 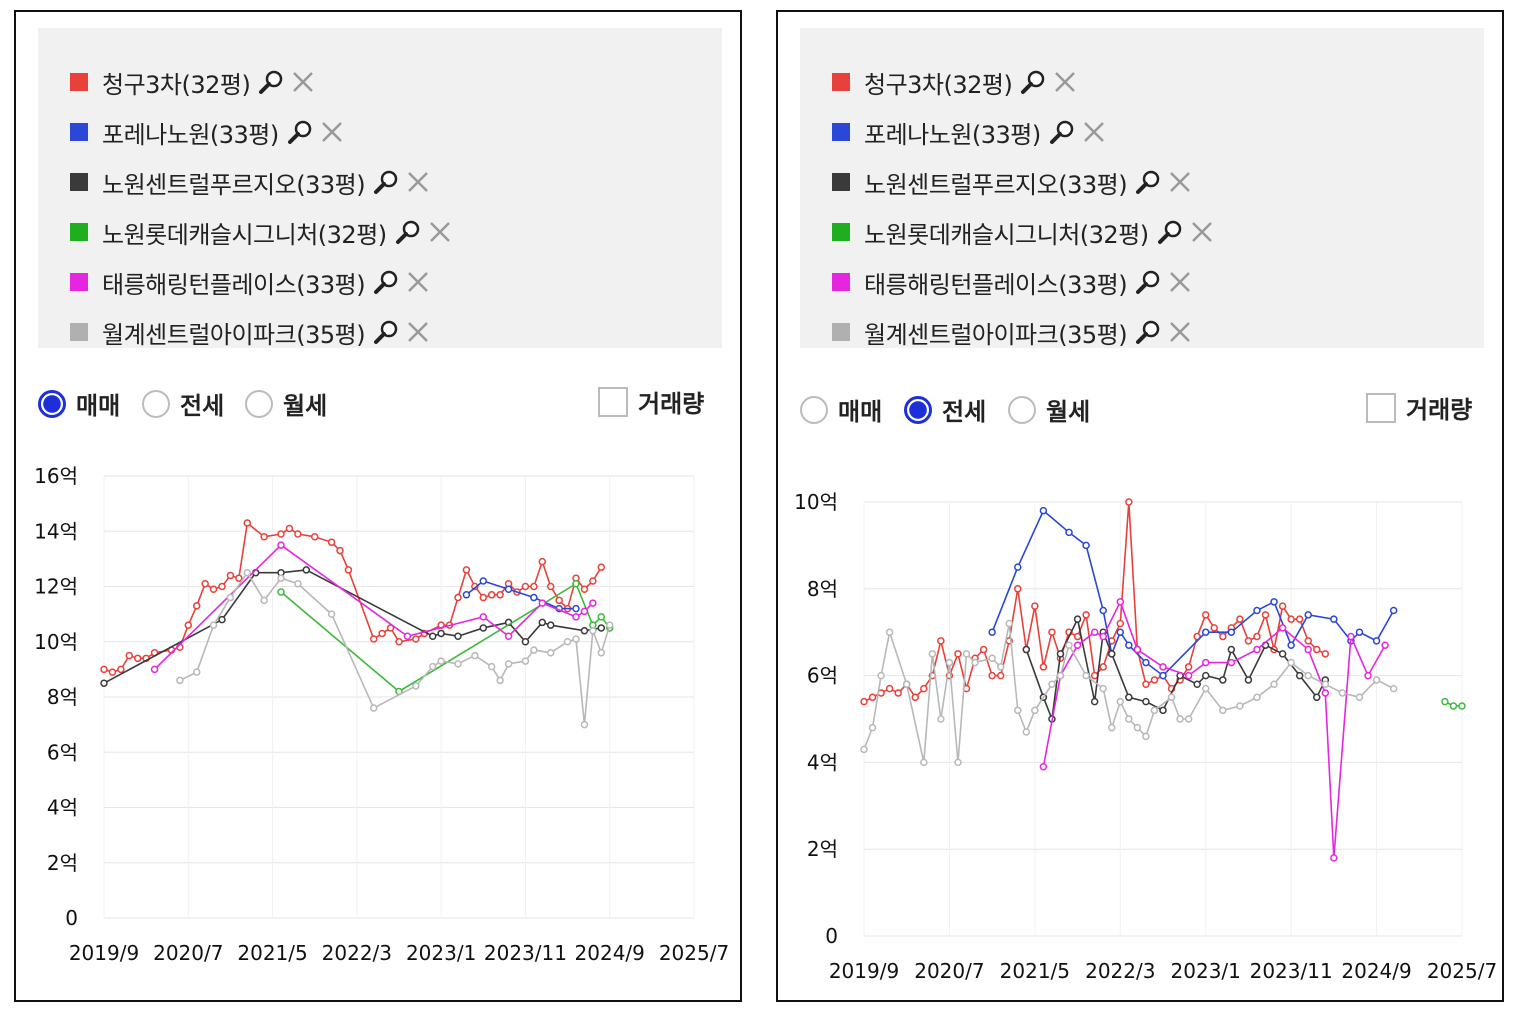 I want to click on radio-label: 월세, so click(x=305, y=406).